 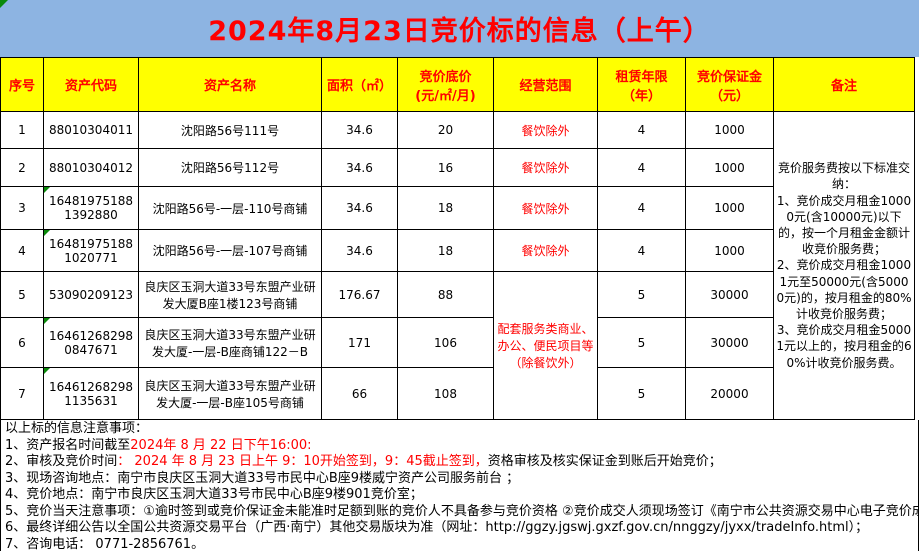 I want to click on cell-name: 沈阳路56号-一层-107号商铺, so click(x=230, y=250).